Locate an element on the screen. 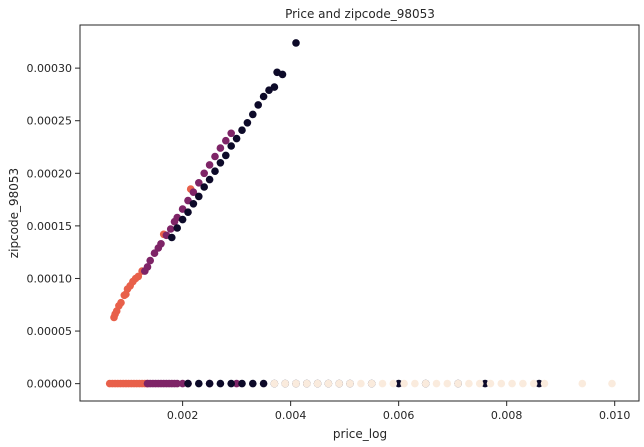  y-tick-label: 0.00030 is located at coordinates (50, 68).